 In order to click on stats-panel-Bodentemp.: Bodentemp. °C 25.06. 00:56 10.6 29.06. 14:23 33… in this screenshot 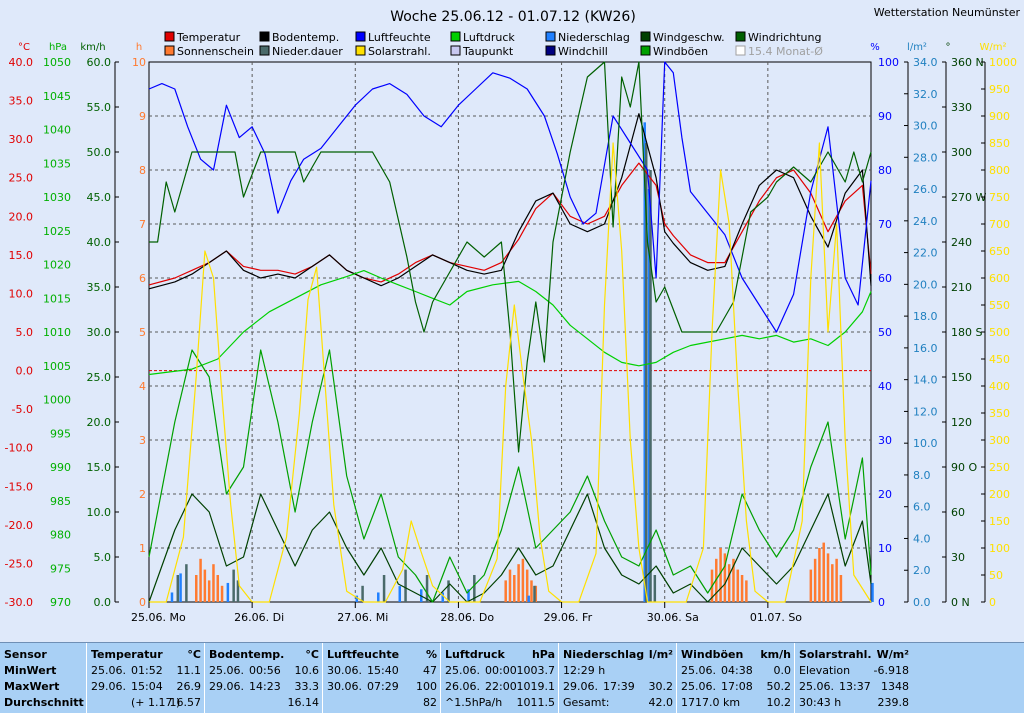, I will do `click(263, 678)`.